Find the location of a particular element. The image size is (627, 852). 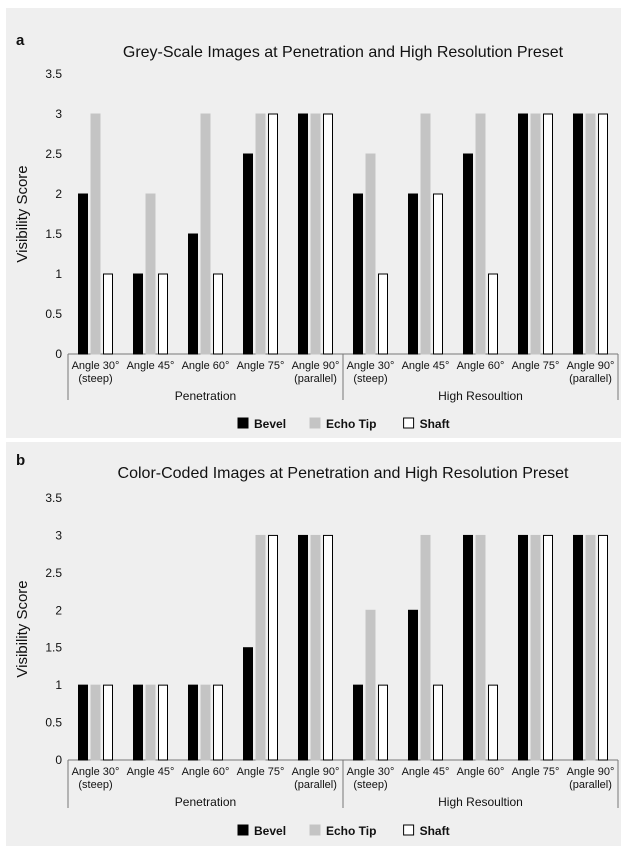

x-category-line: Angle 90° is located at coordinates (316, 366).